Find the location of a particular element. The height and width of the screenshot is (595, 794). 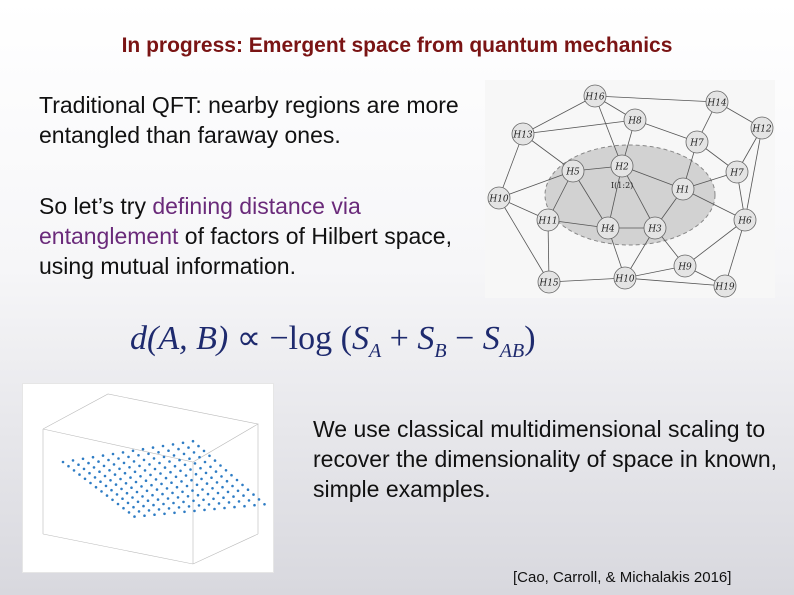

formula-minus-2: − is located at coordinates (465, 338).